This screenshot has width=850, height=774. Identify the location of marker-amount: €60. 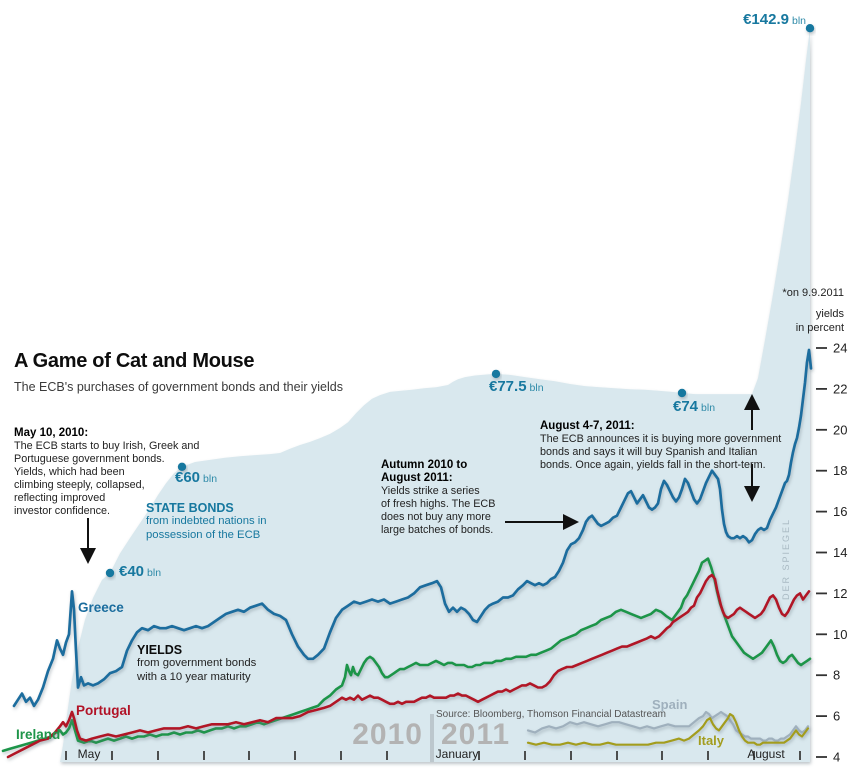
(188, 477).